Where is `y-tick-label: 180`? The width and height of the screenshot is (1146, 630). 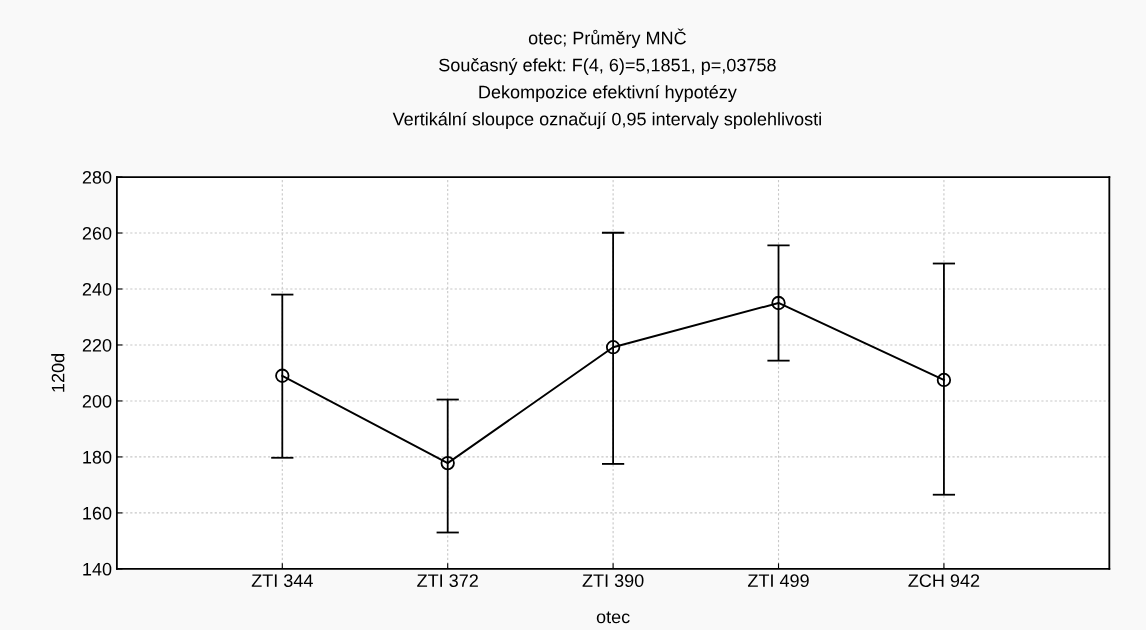
y-tick-label: 180 is located at coordinates (97, 457).